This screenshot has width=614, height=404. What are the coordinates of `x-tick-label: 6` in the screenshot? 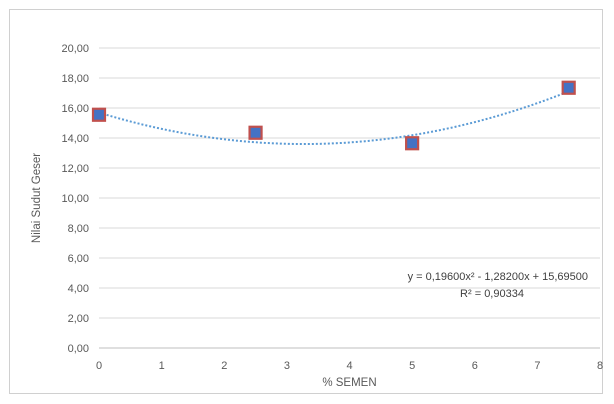 It's located at (475, 366).